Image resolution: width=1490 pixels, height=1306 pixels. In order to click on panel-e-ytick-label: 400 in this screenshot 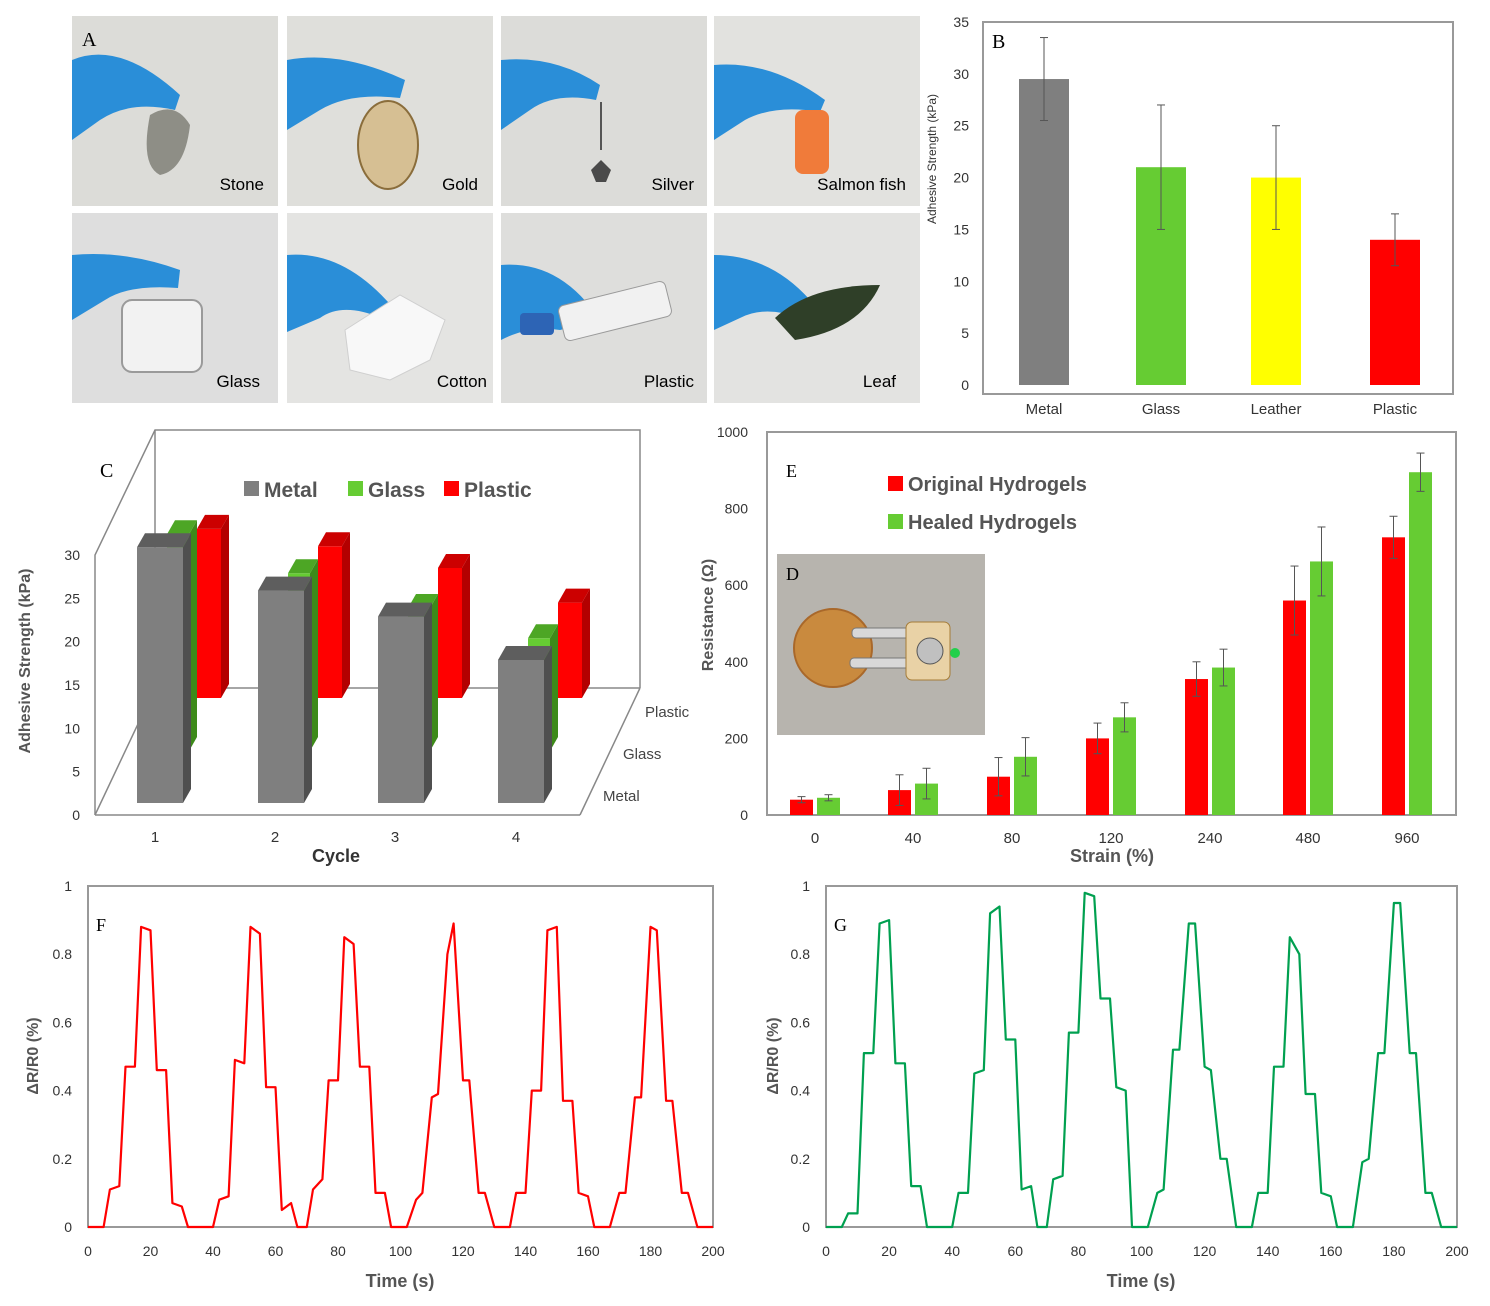, I will do `click(737, 662)`.